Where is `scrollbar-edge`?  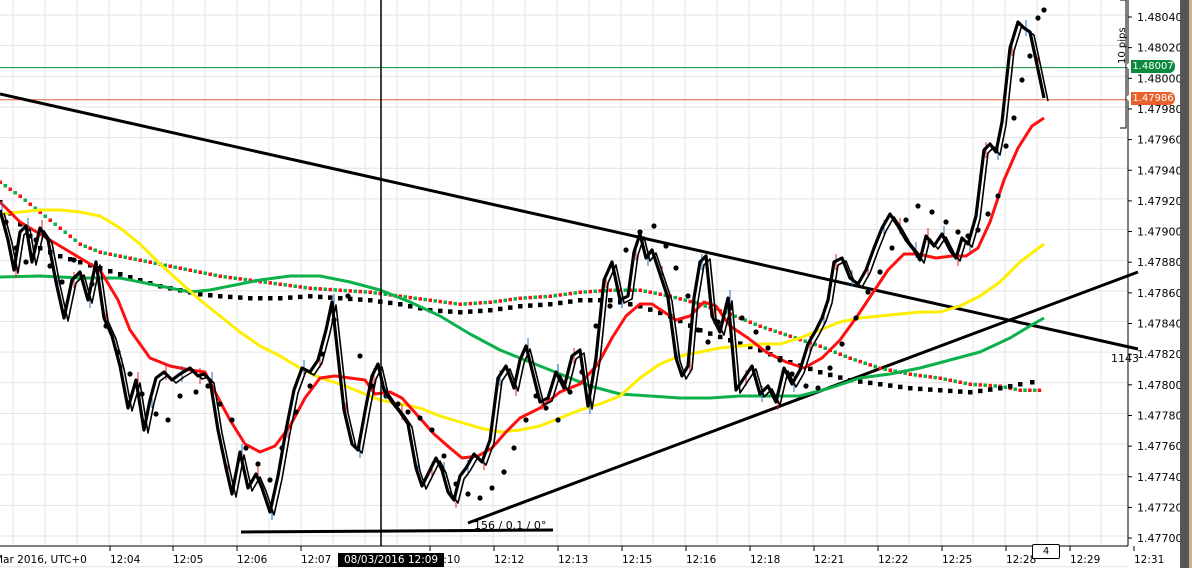
scrollbar-edge is located at coordinates (1190, 284).